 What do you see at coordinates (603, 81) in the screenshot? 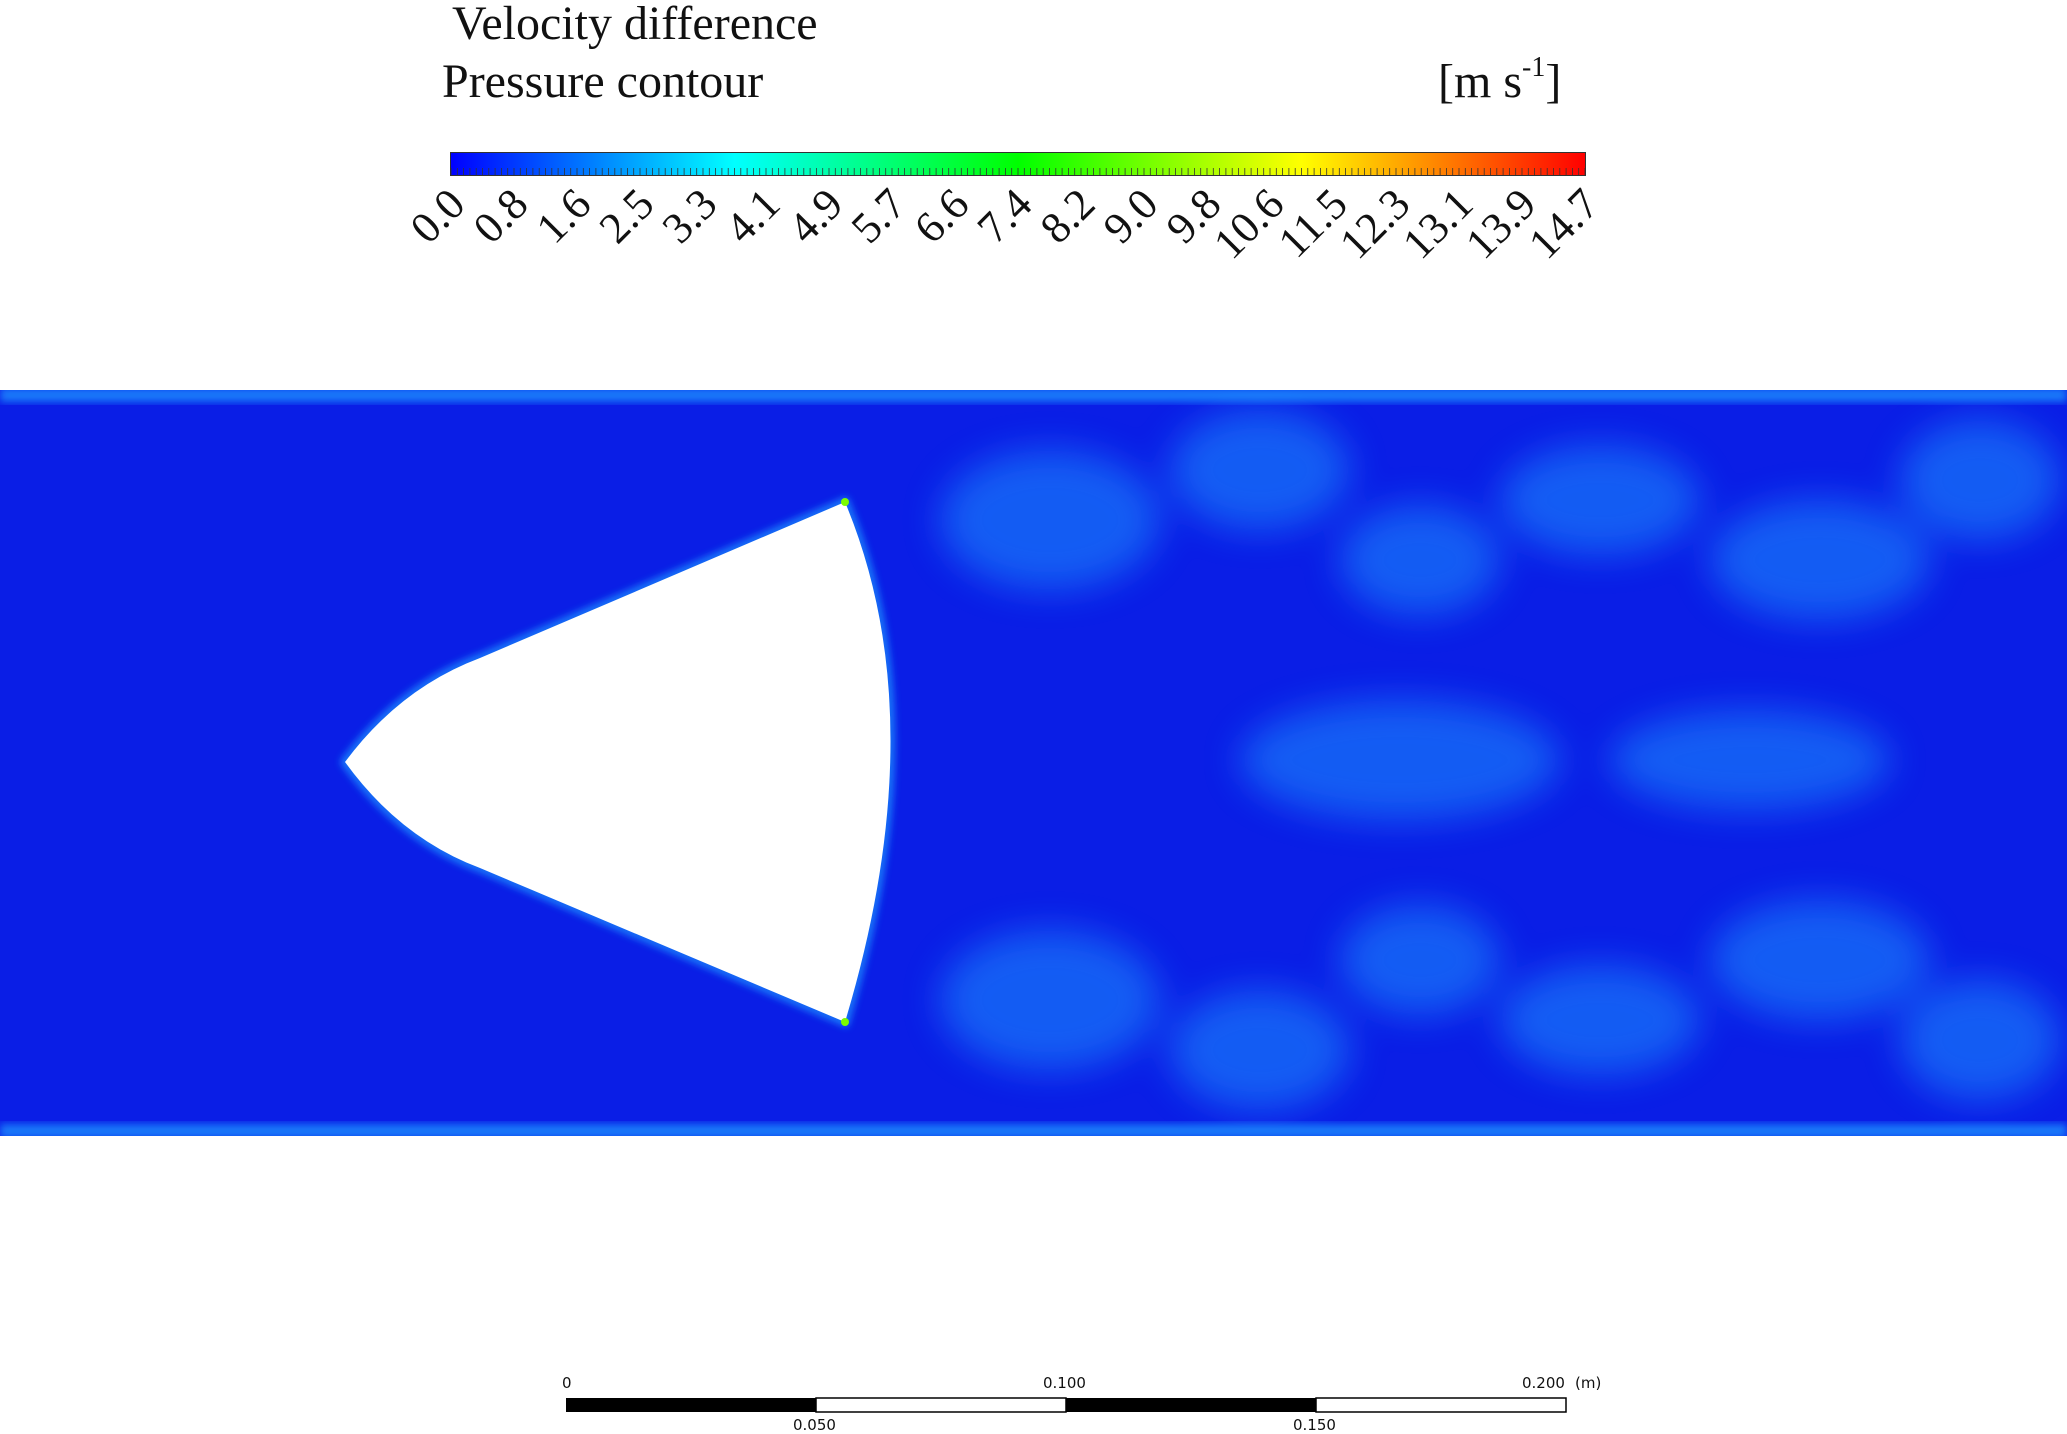
I see `legend-title-contour: Pressure contour` at bounding box center [603, 81].